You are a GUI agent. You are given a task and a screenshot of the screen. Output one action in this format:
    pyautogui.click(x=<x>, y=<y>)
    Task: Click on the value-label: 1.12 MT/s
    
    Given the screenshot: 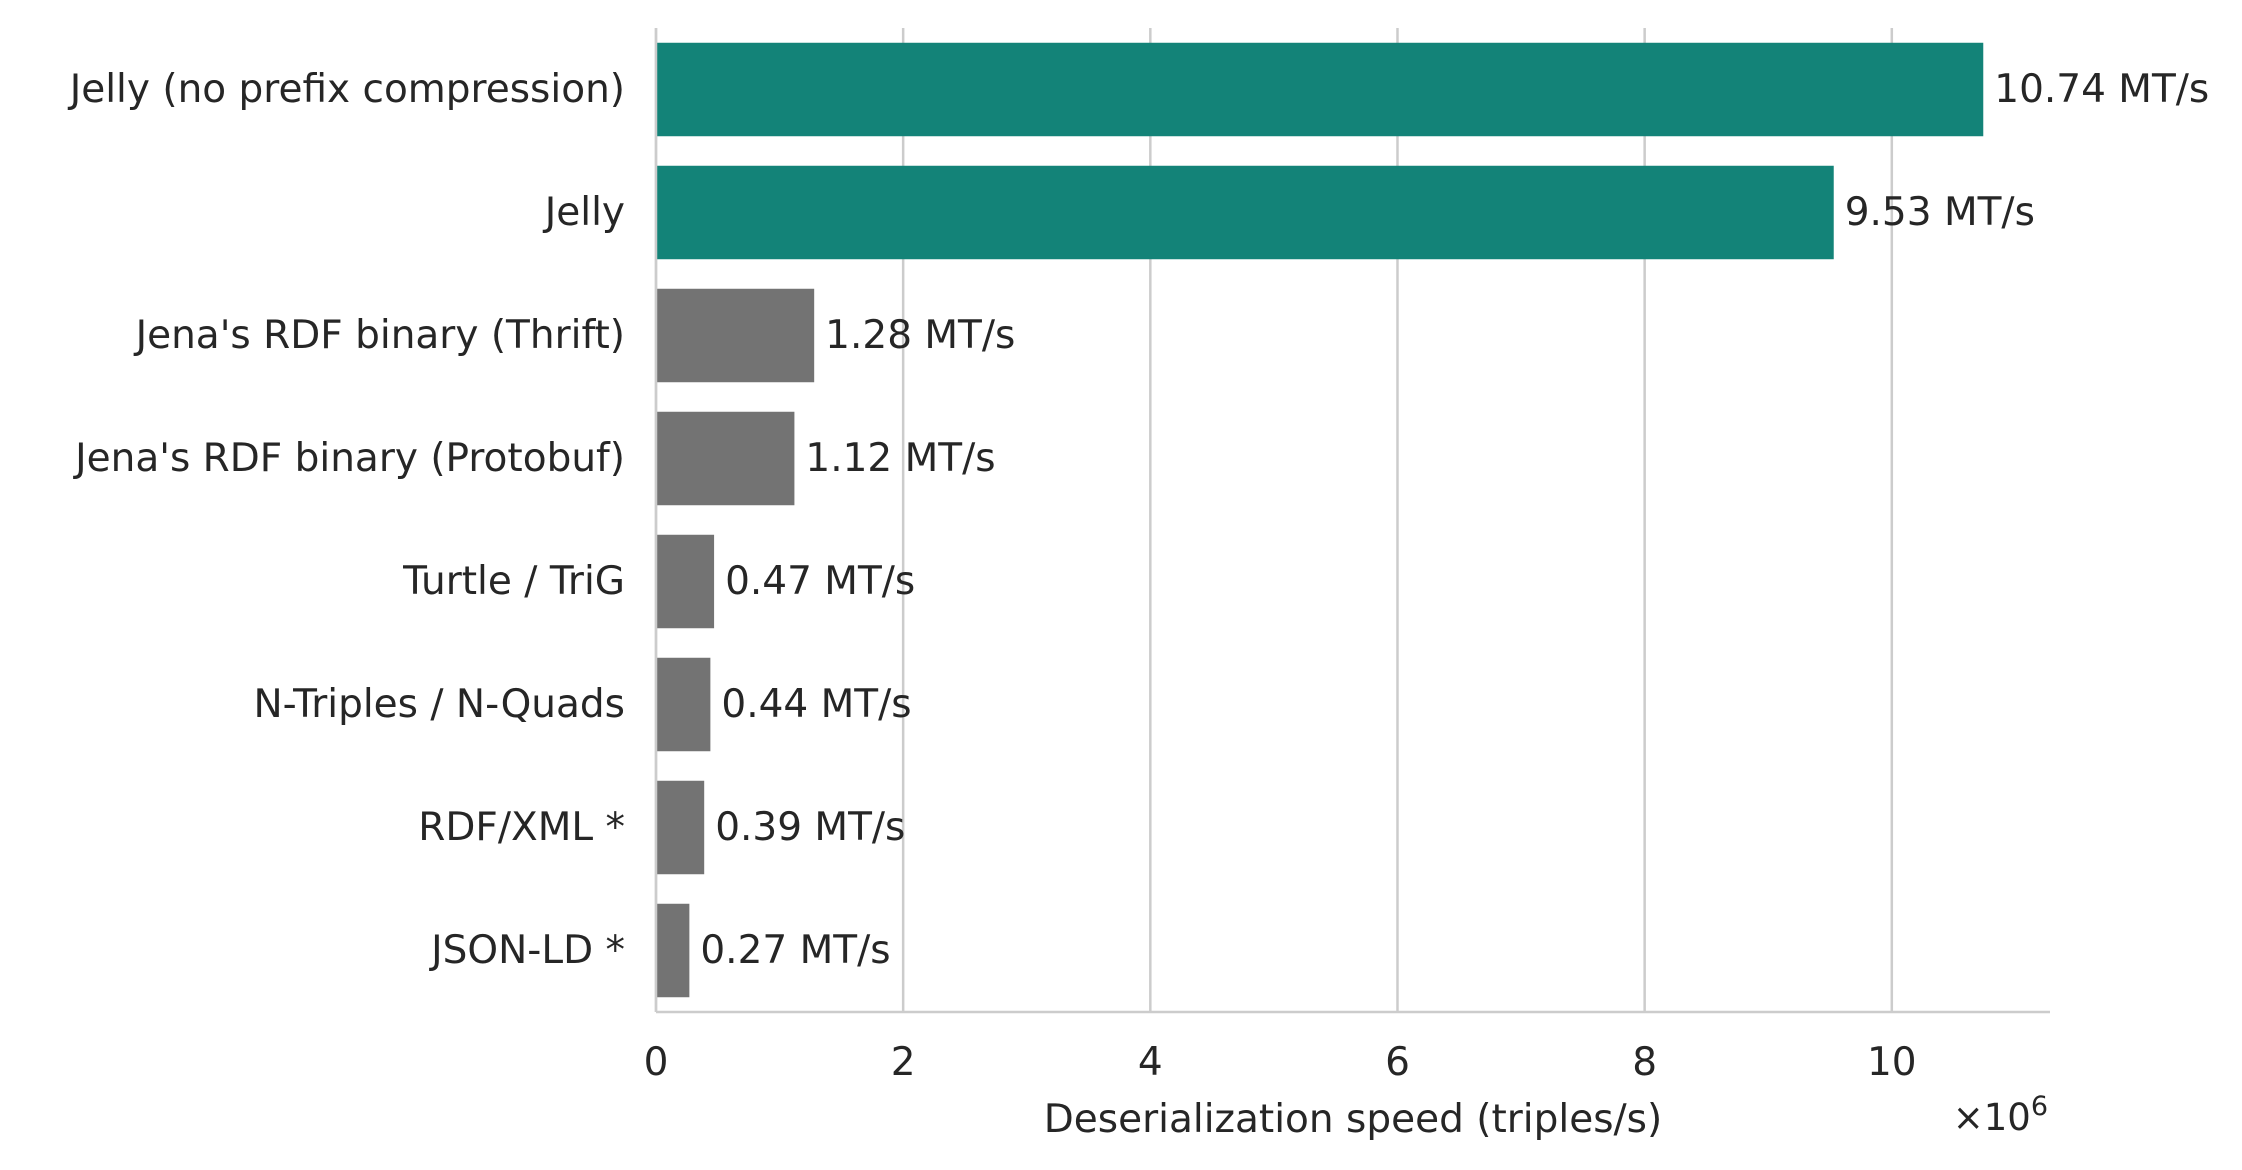 What is the action you would take?
    pyautogui.click(x=900, y=458)
    